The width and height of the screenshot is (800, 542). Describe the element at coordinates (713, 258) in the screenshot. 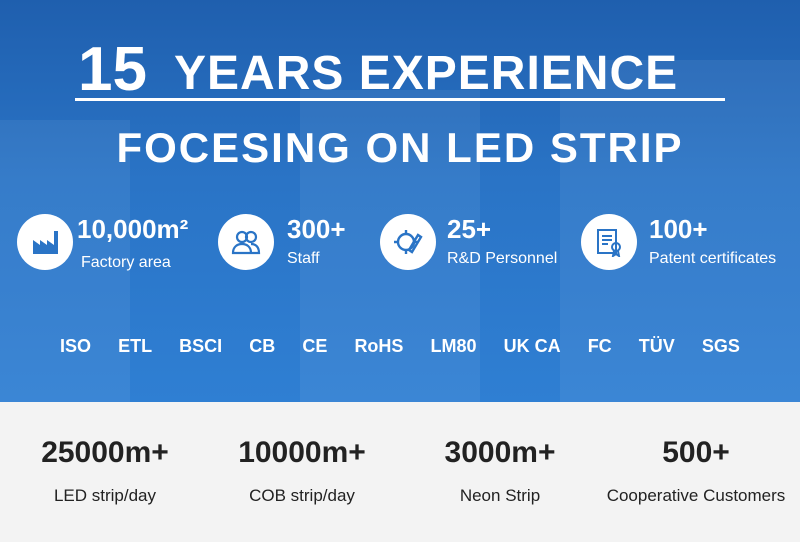

I see `highlight-label: Patent certificates` at that location.